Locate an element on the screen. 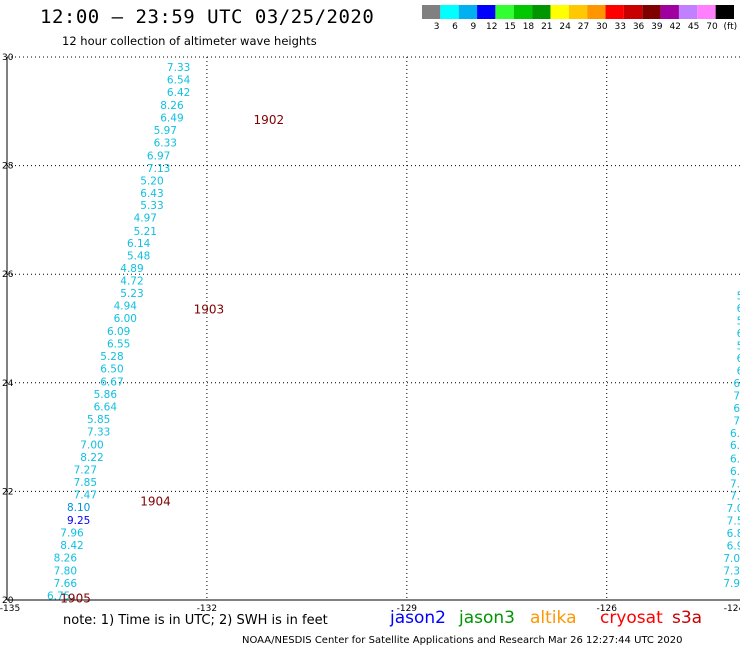  swh-value-label: 8.10 is located at coordinates (78, 508).